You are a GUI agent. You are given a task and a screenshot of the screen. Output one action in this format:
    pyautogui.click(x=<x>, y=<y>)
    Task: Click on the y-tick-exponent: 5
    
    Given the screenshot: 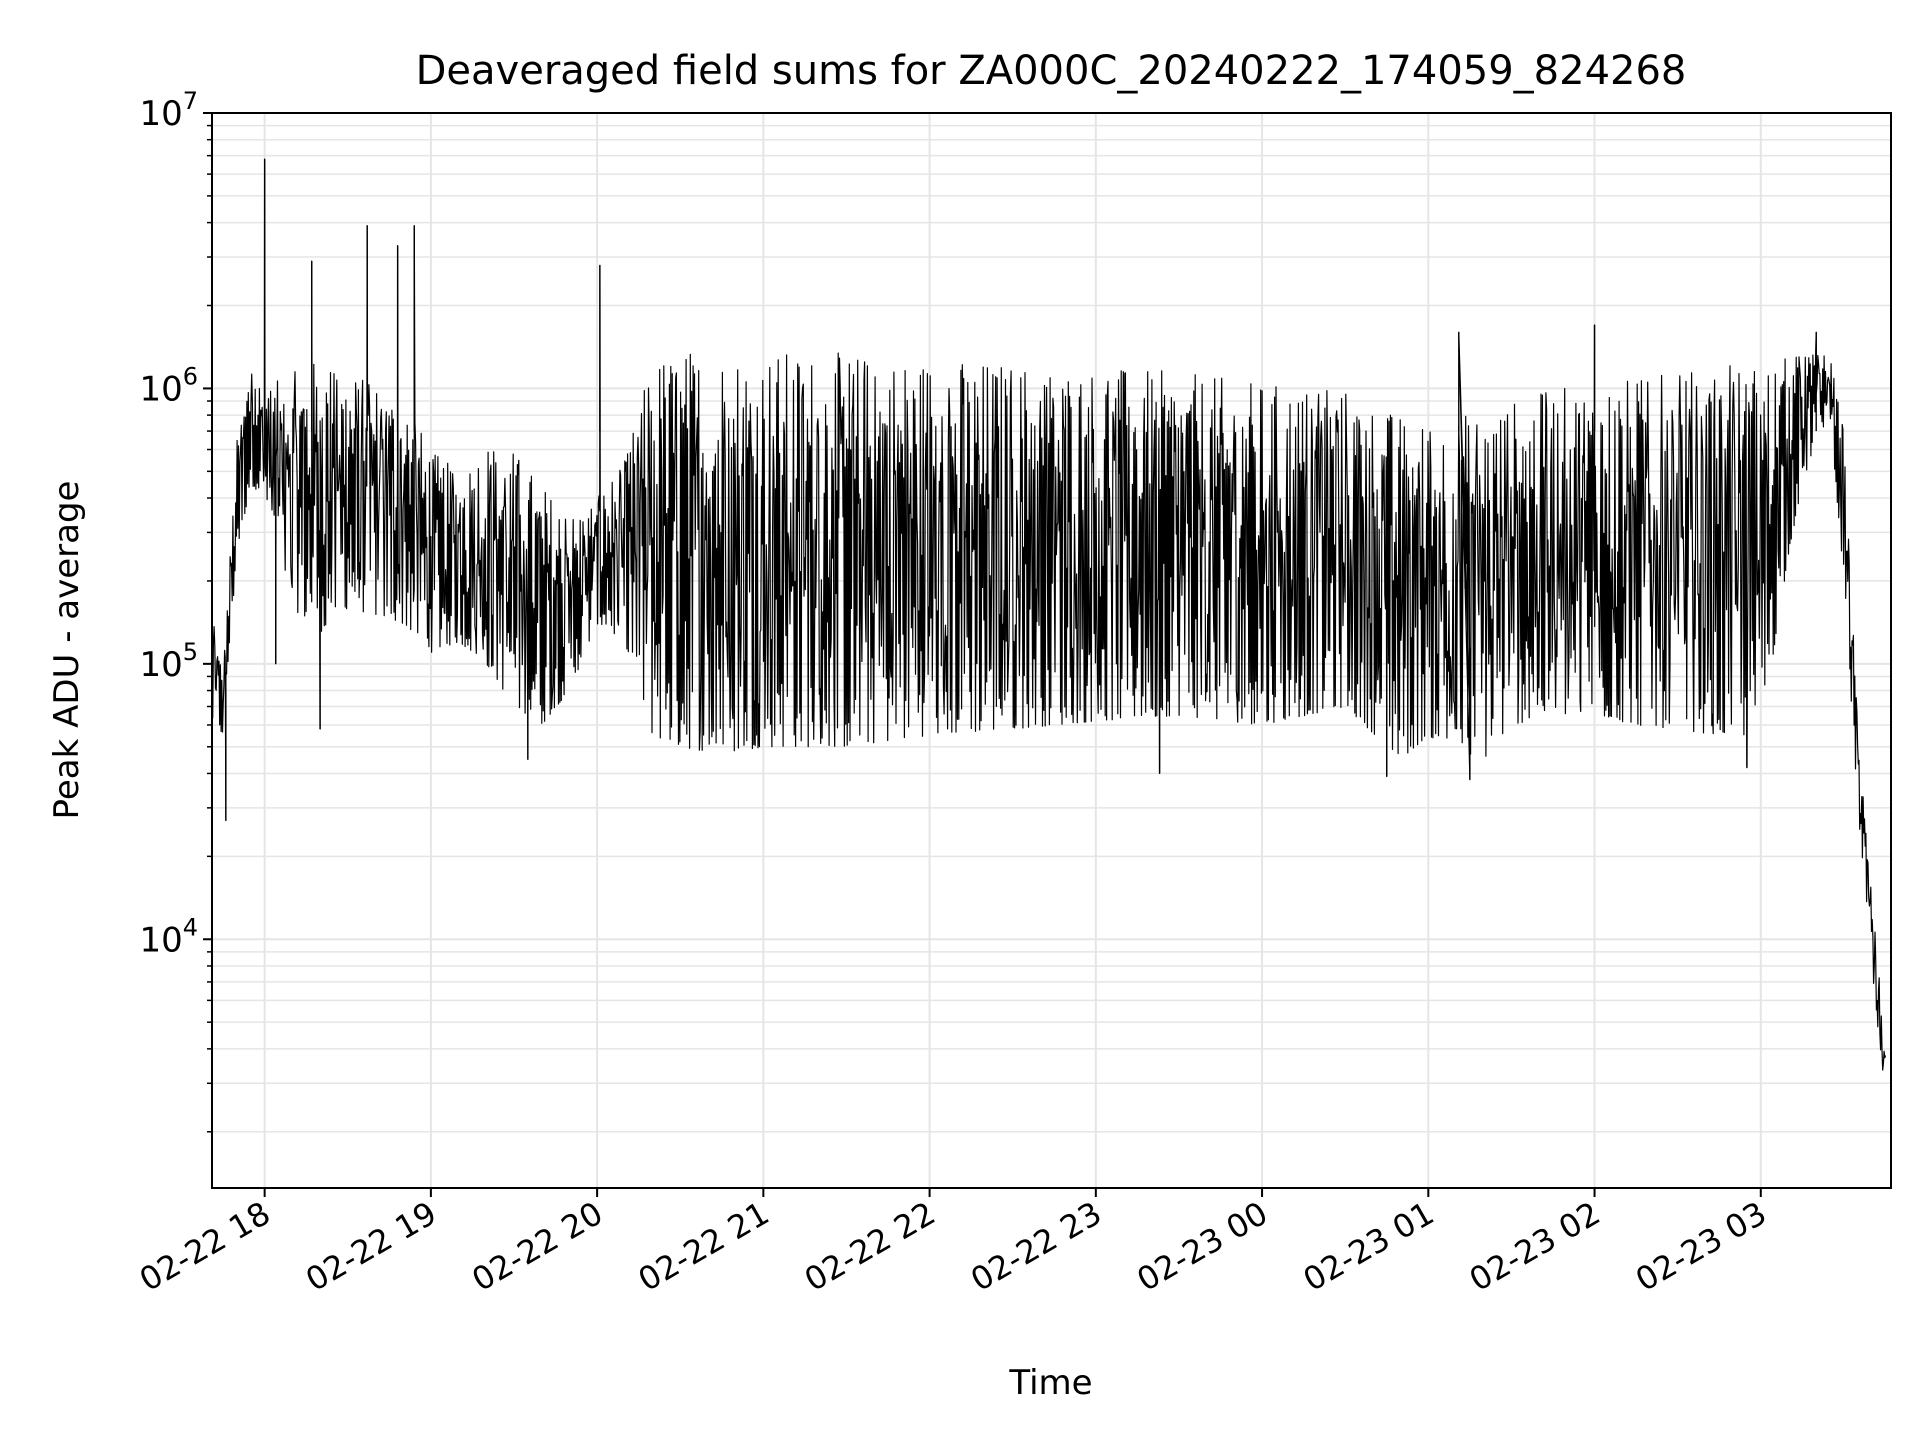 What is the action you would take?
    pyautogui.click(x=190, y=652)
    